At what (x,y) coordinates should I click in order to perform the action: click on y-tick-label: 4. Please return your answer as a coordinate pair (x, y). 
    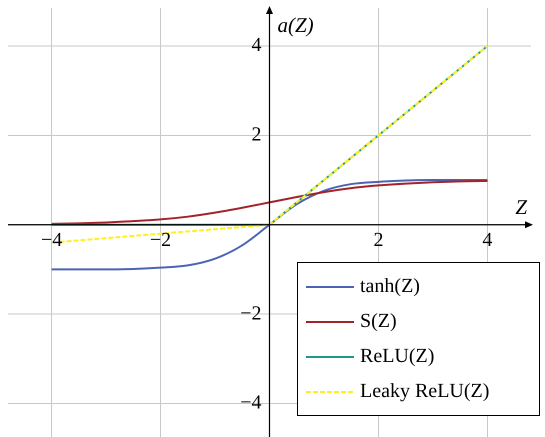
    Looking at the image, I should click on (257, 45).